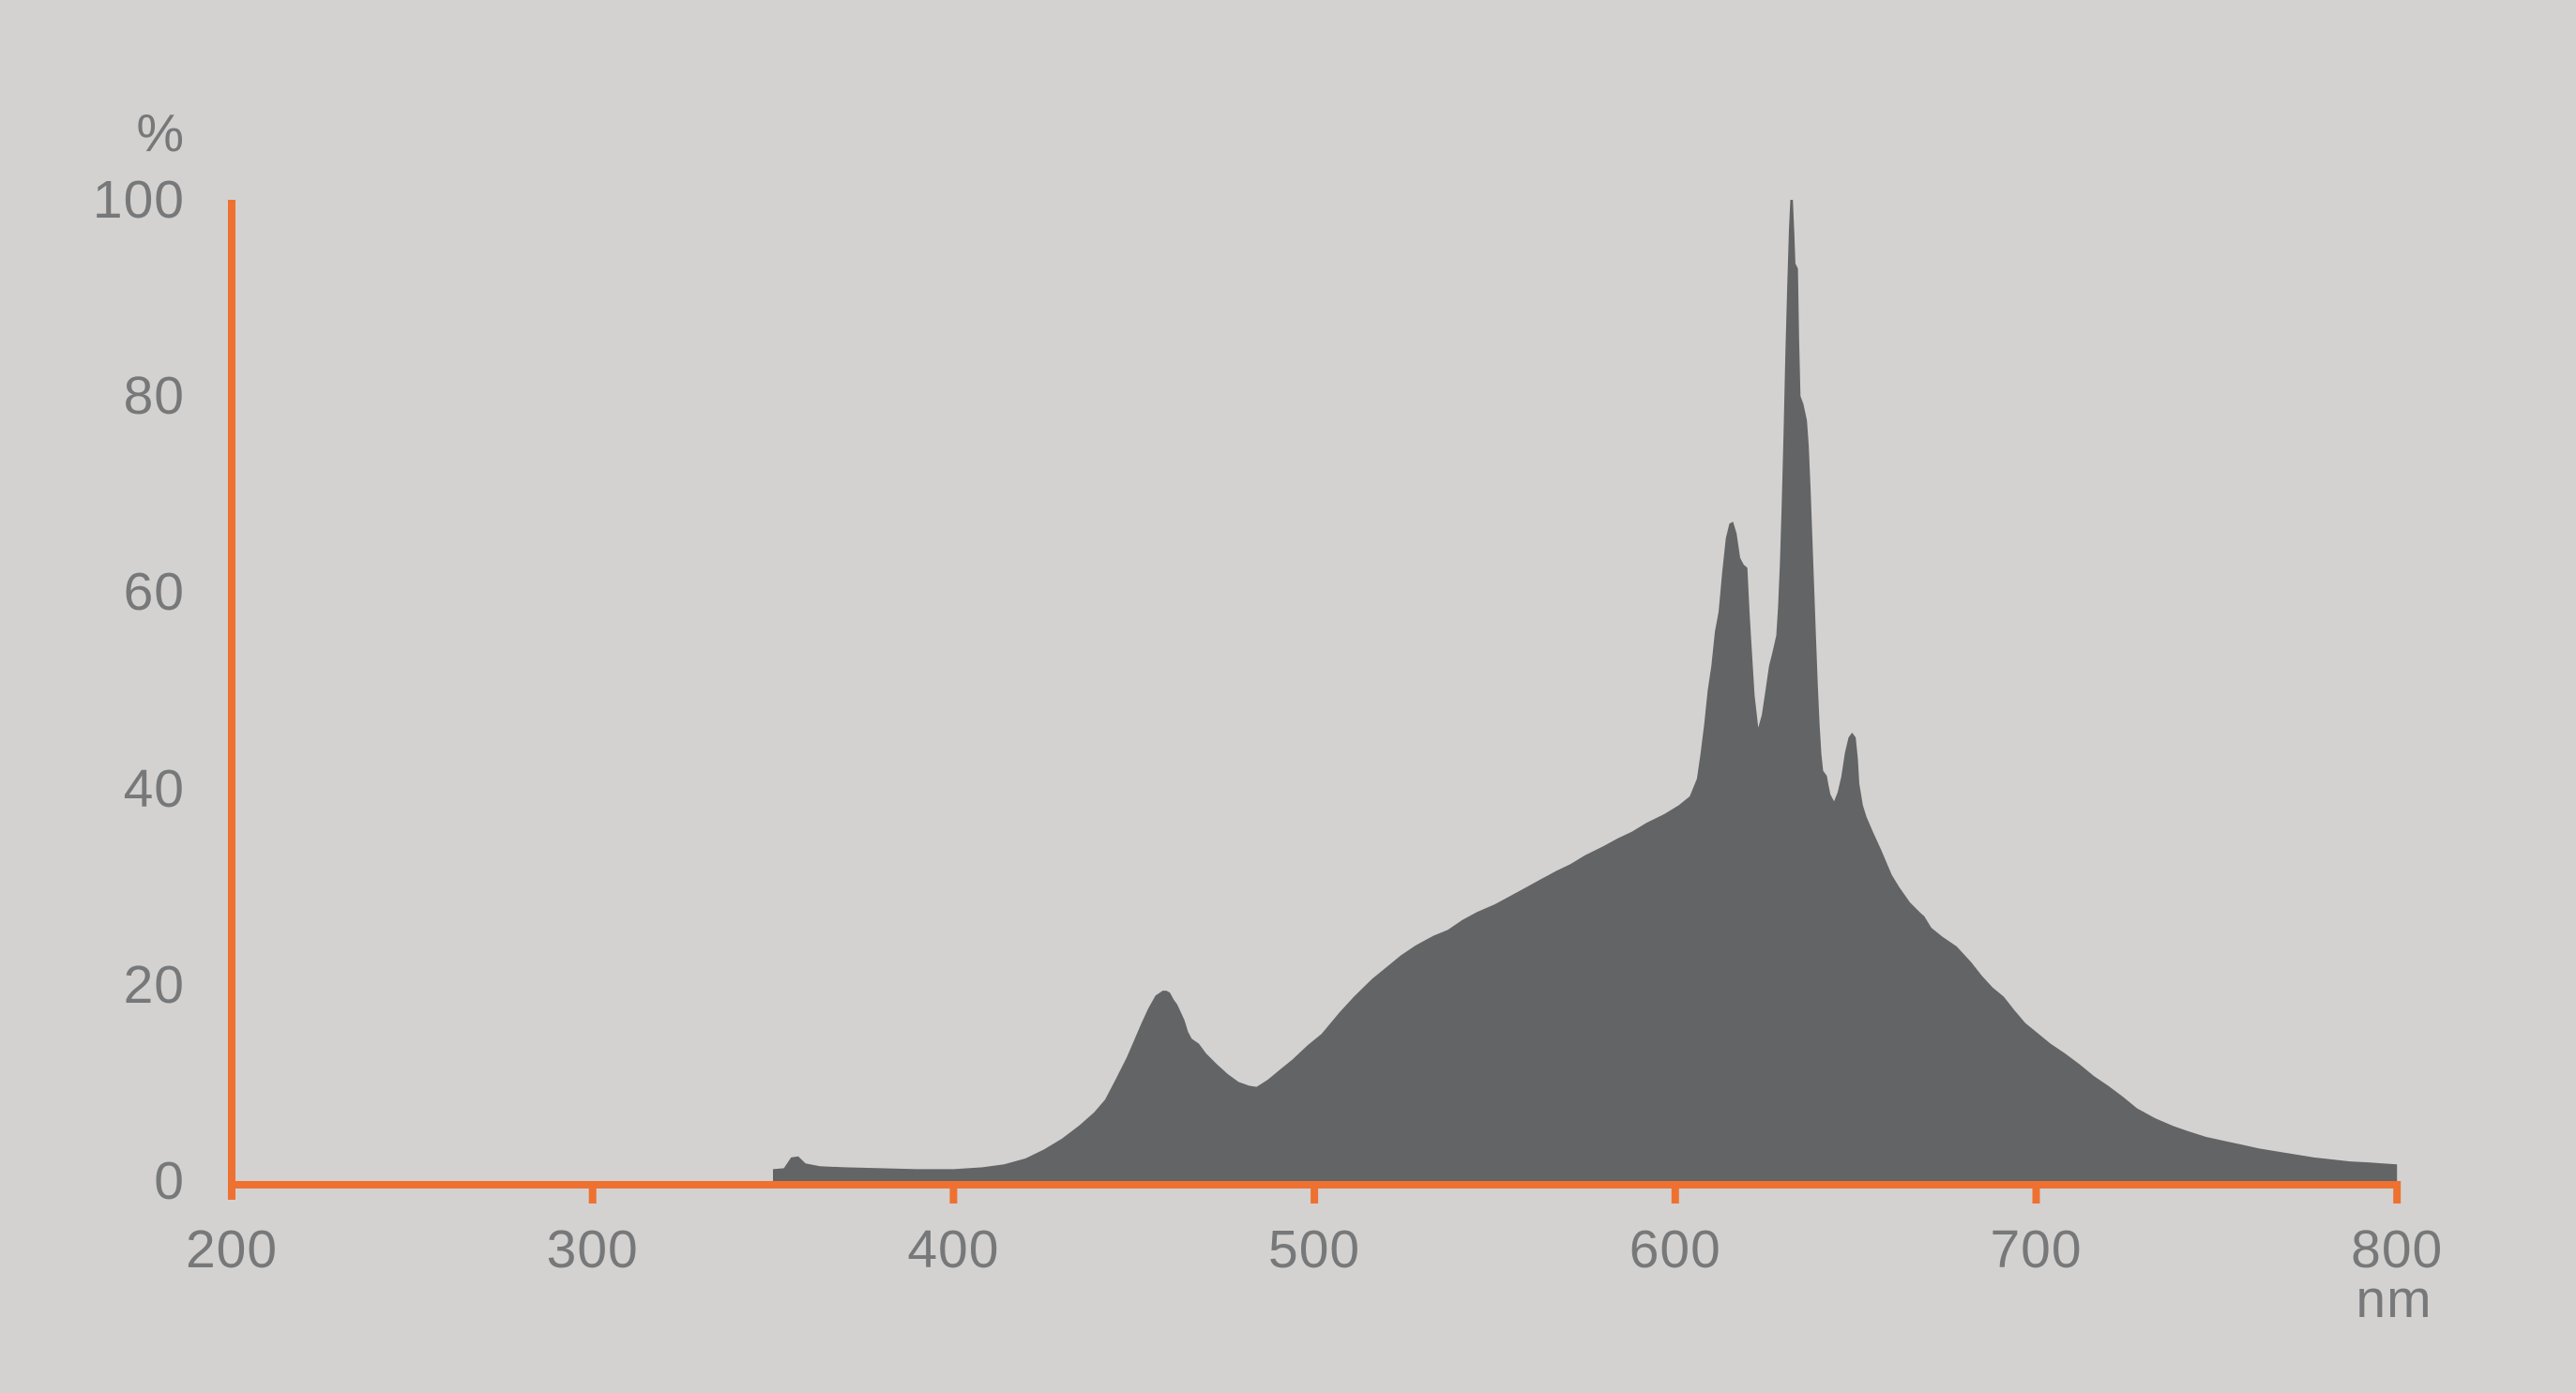 The height and width of the screenshot is (1393, 2576). I want to click on y-tick-label-100: 100, so click(138, 200).